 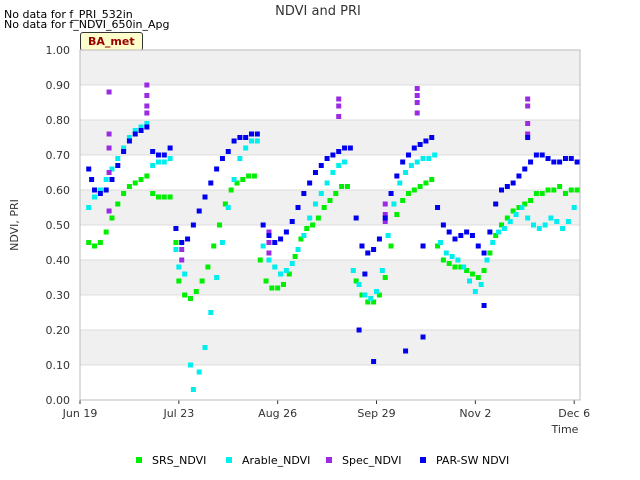 What do you see at coordinates (322, 460) in the screenshot?
I see `legend: SRS_NDVI Arable_NDVI Spec_NDVI PAR-SW NDVI` at bounding box center [322, 460].